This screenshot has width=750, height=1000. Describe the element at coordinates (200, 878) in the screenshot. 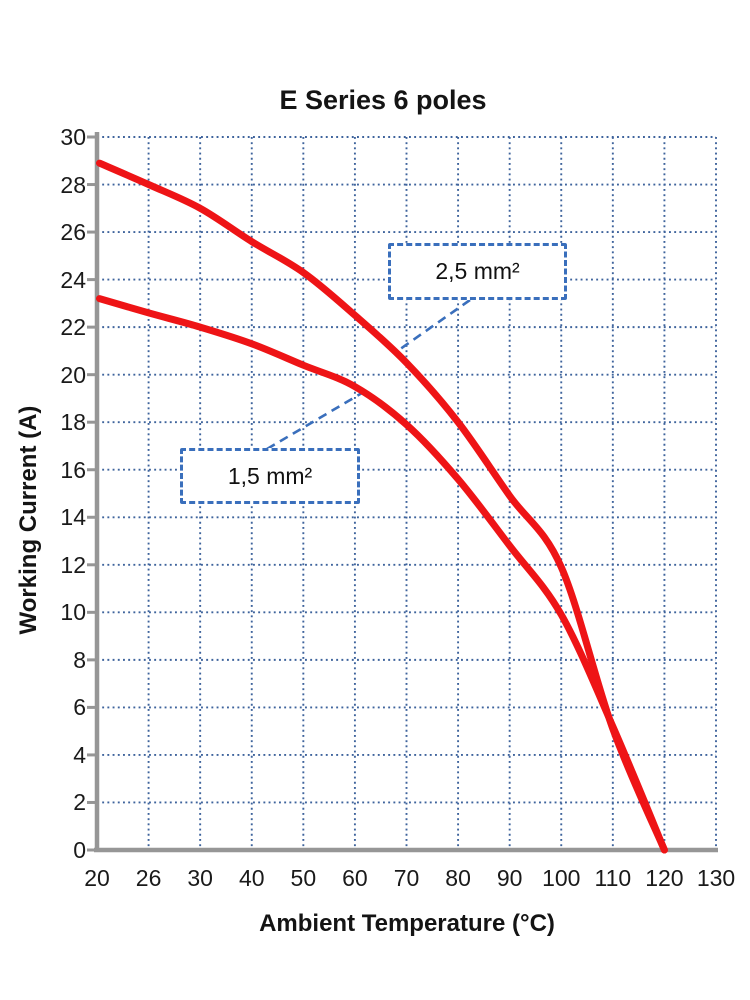

I see `x-tick-label: 30` at that location.